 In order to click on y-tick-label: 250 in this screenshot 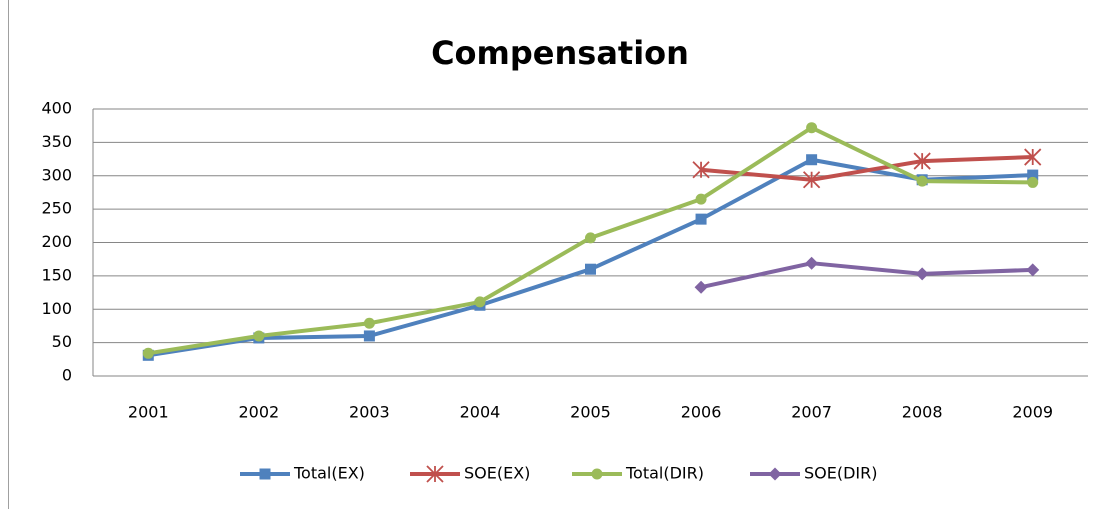, I will do `click(56, 208)`.